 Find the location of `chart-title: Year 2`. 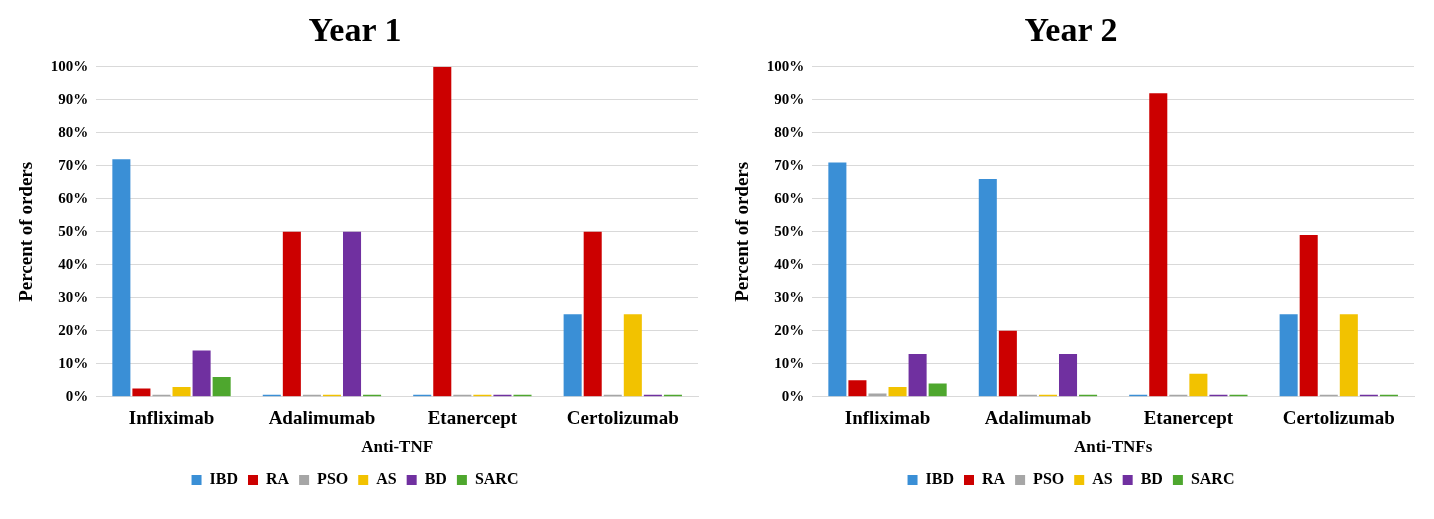

chart-title: Year 2 is located at coordinates (1071, 30).